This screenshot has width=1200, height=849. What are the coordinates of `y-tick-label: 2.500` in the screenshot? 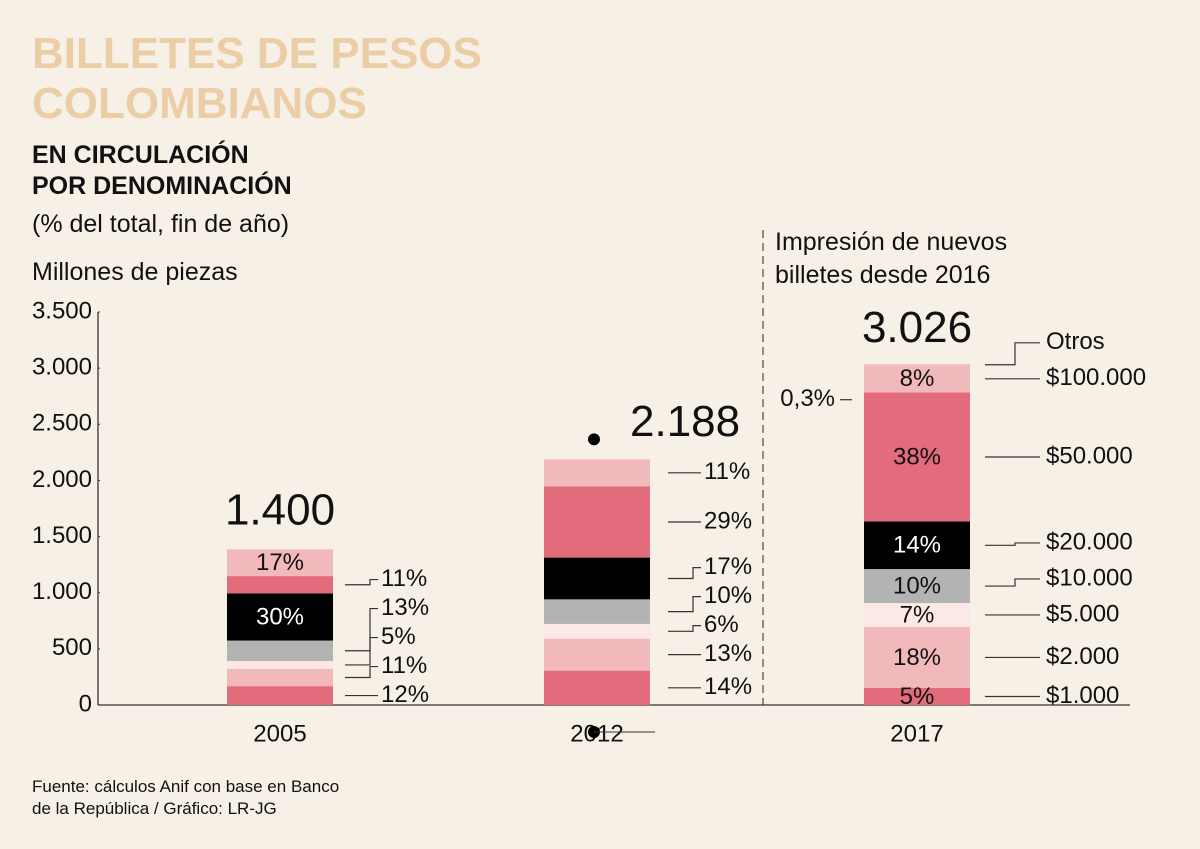 It's located at (62, 423).